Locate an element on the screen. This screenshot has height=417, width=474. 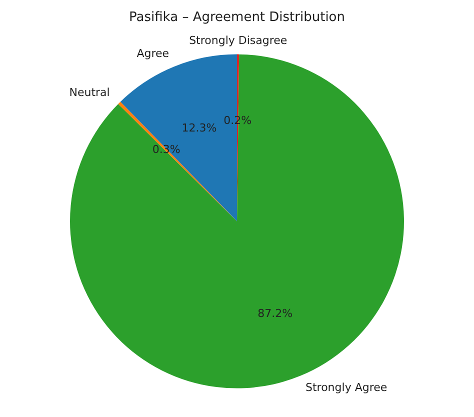
data-label: 0.3% is located at coordinates (166, 149).